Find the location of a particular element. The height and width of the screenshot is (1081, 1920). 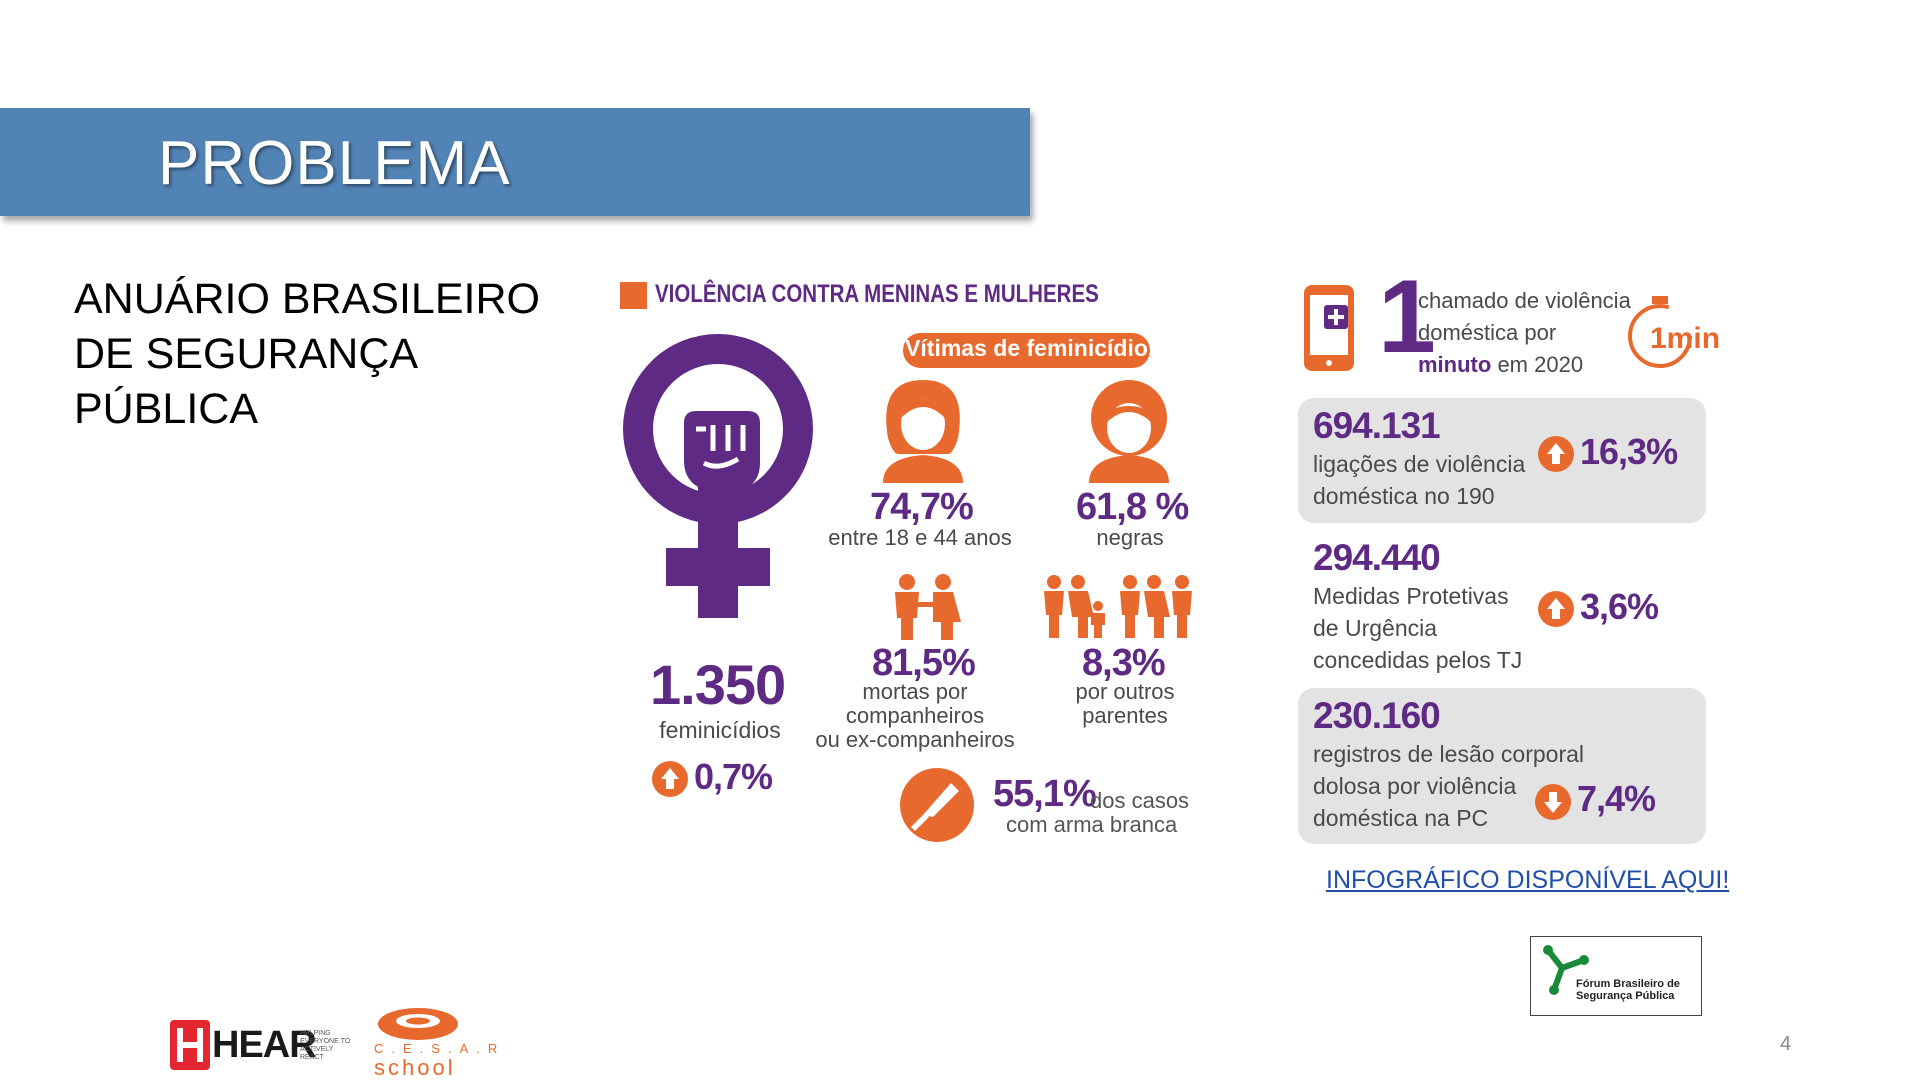

cesar-logo-icon is located at coordinates (418, 1024).